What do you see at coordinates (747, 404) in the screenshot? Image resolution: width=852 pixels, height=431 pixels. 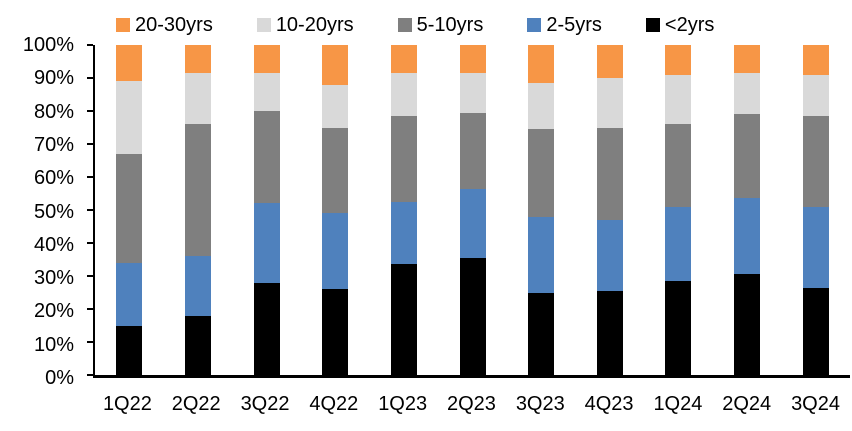 I see `x-tick-label-2q24: 2Q24` at bounding box center [747, 404].